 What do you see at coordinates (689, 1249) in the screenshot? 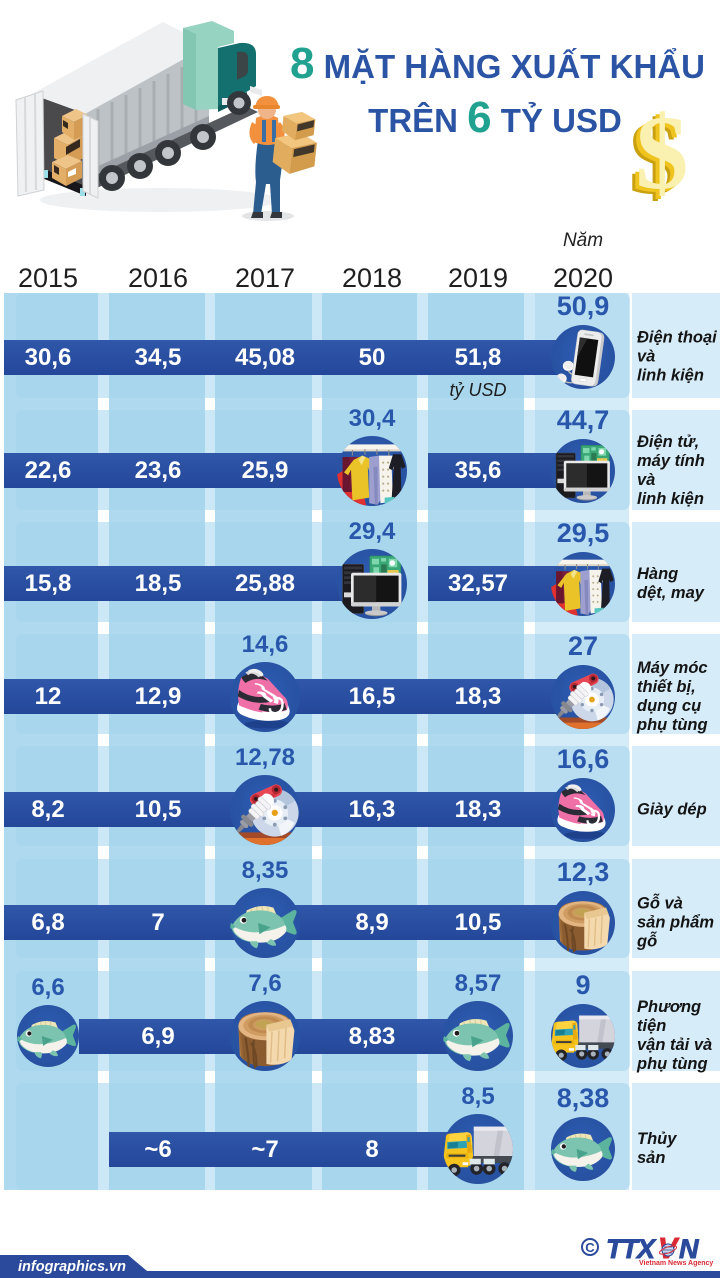
I see `svg-text: N` at bounding box center [689, 1249].